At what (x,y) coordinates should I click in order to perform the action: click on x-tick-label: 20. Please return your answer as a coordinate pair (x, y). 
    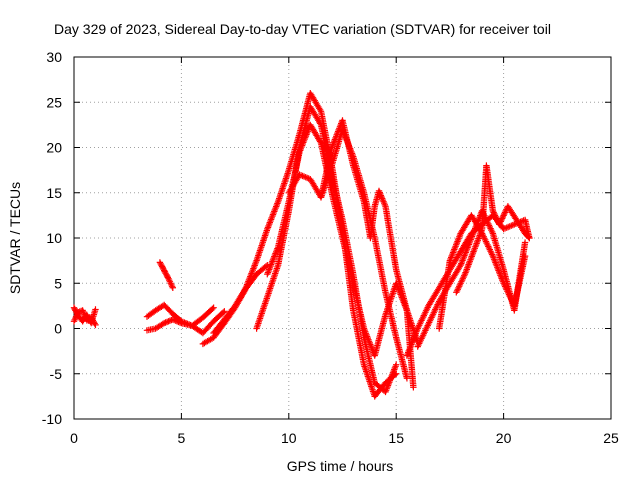
    Looking at the image, I should click on (504, 438).